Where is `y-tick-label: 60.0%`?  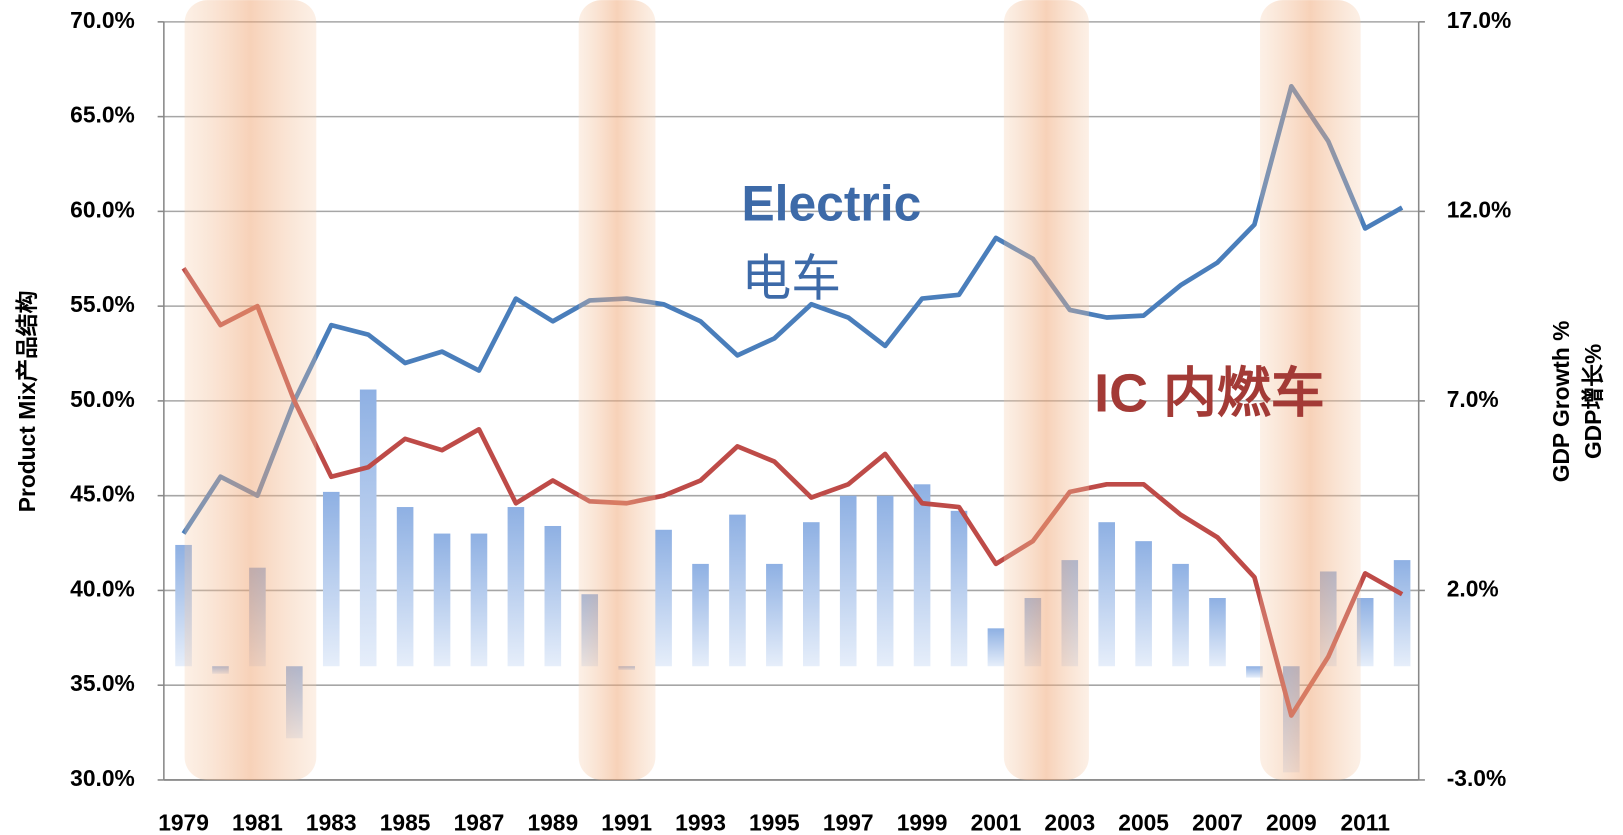 y-tick-label: 60.0% is located at coordinates (102, 209).